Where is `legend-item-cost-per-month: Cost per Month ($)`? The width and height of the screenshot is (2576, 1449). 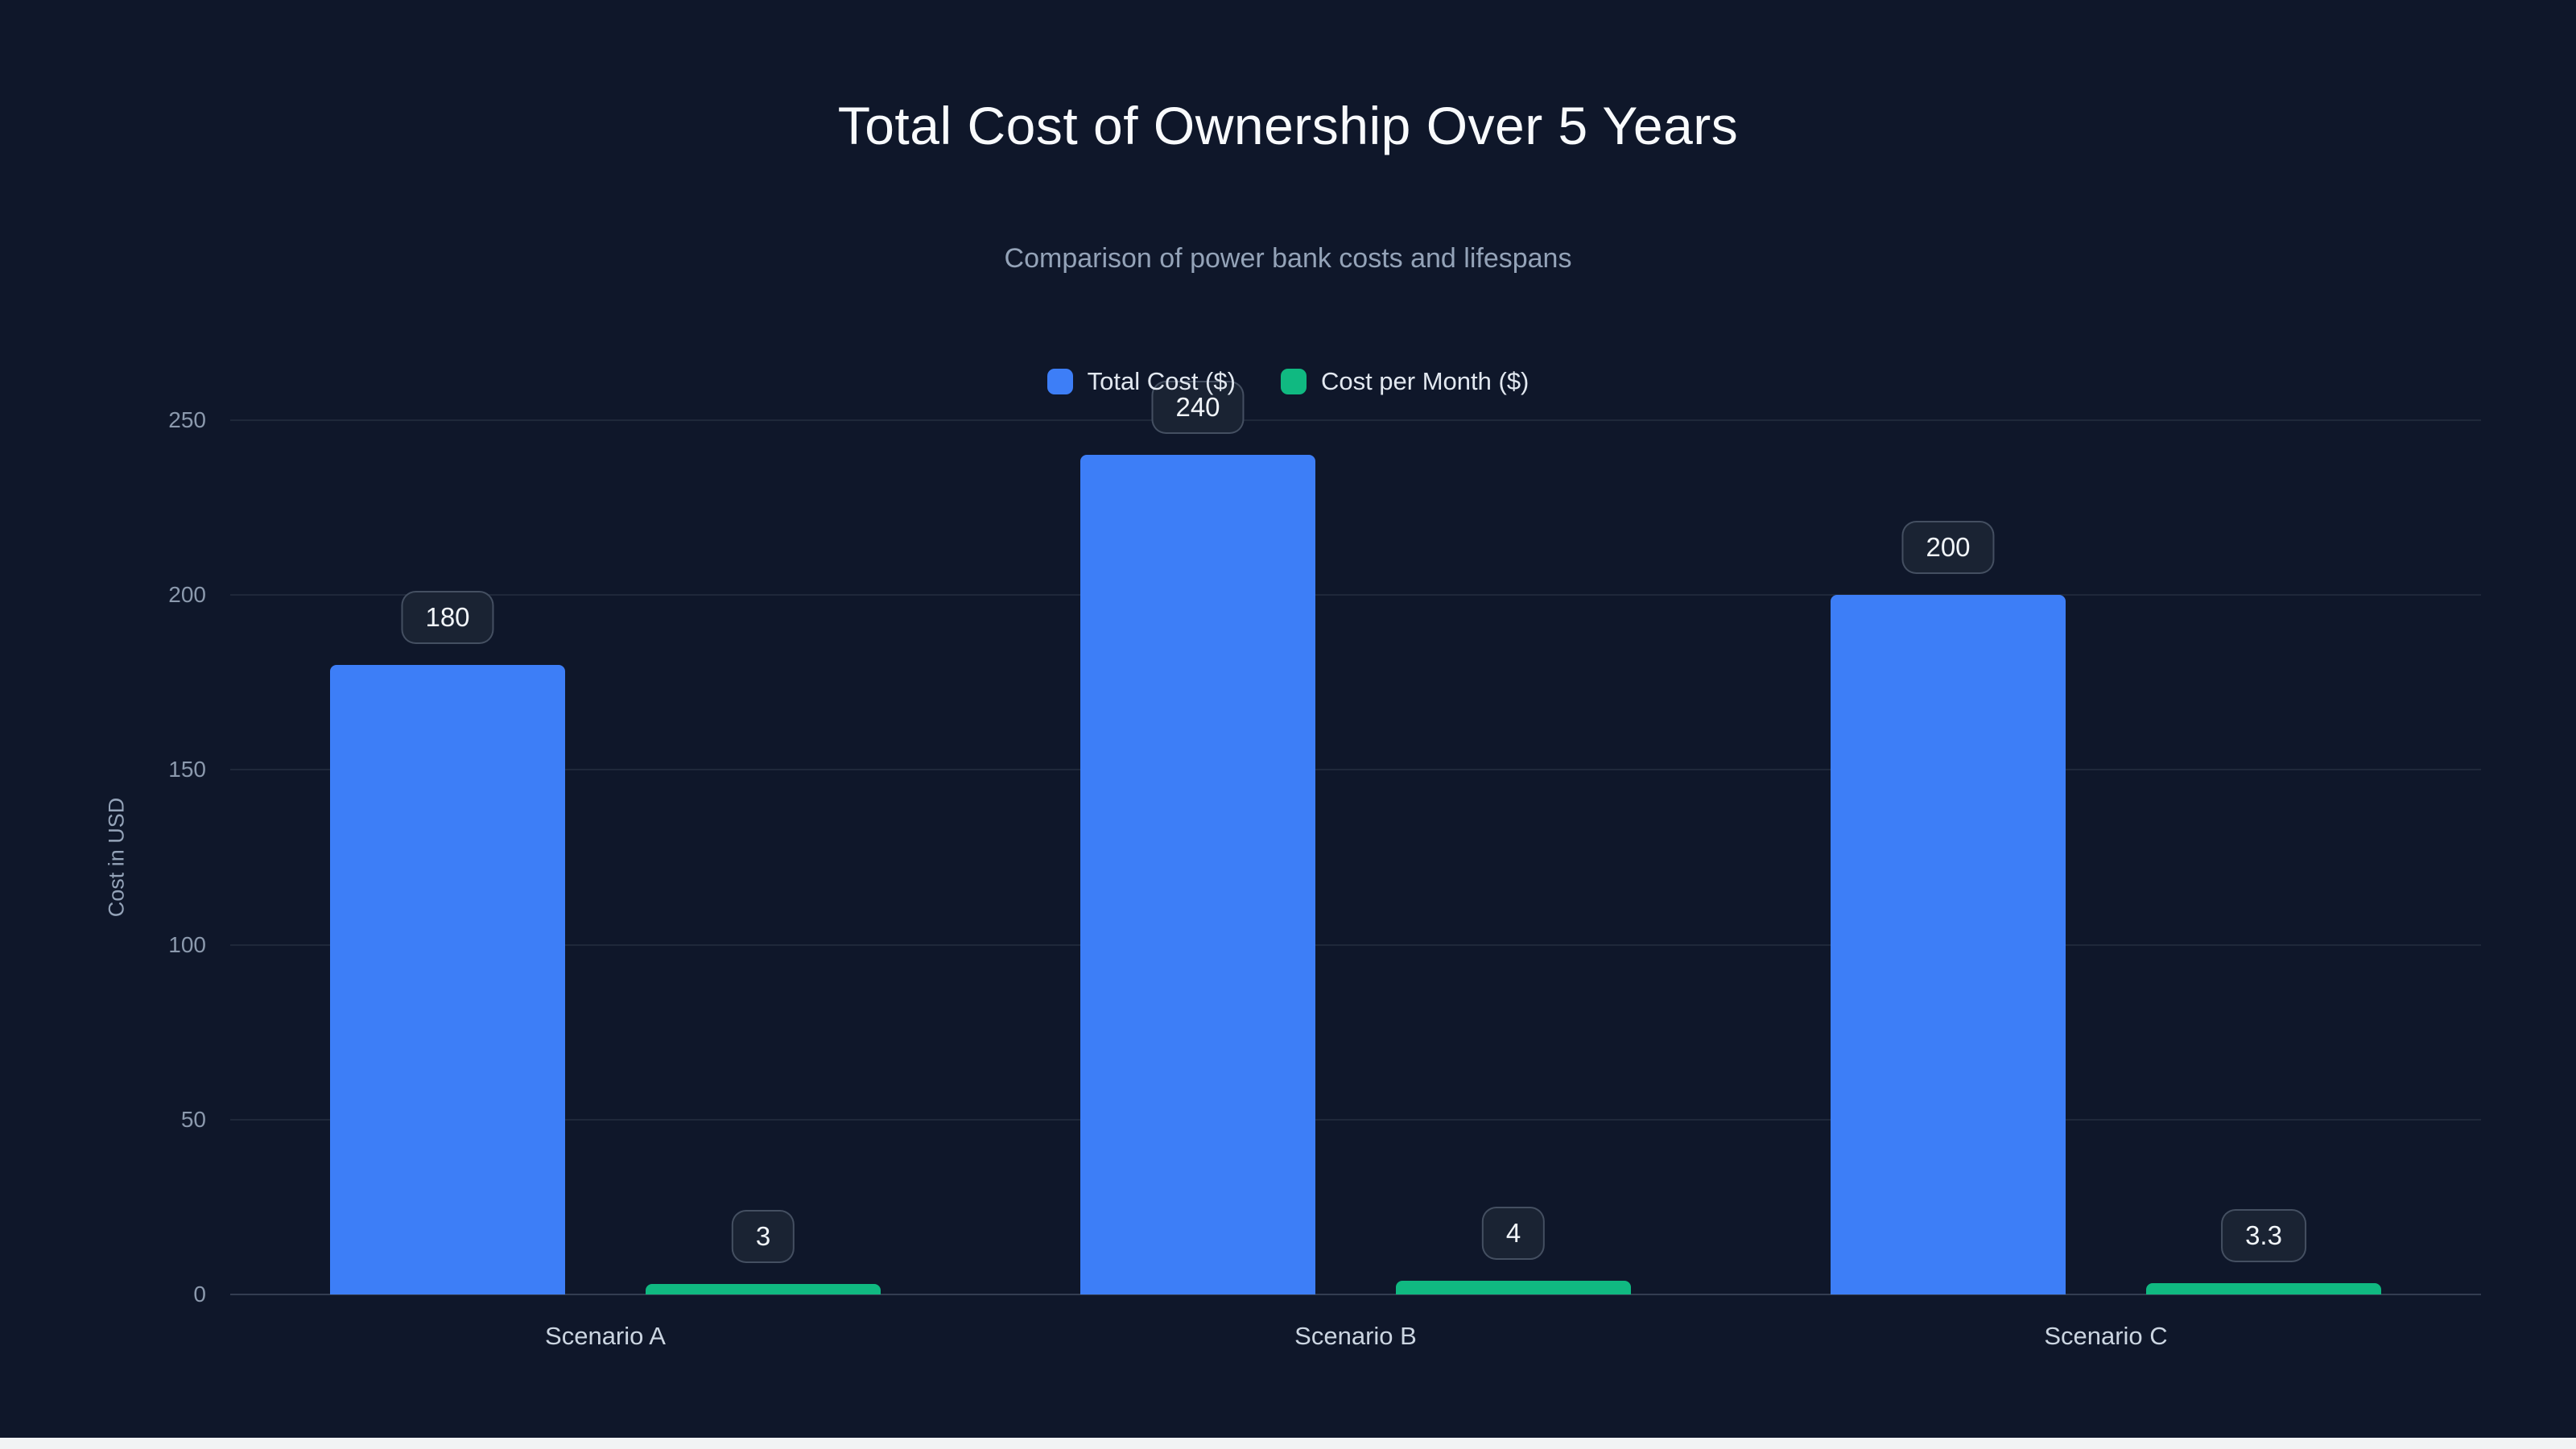 legend-item-cost-per-month: Cost per Month ($) is located at coordinates (1405, 381).